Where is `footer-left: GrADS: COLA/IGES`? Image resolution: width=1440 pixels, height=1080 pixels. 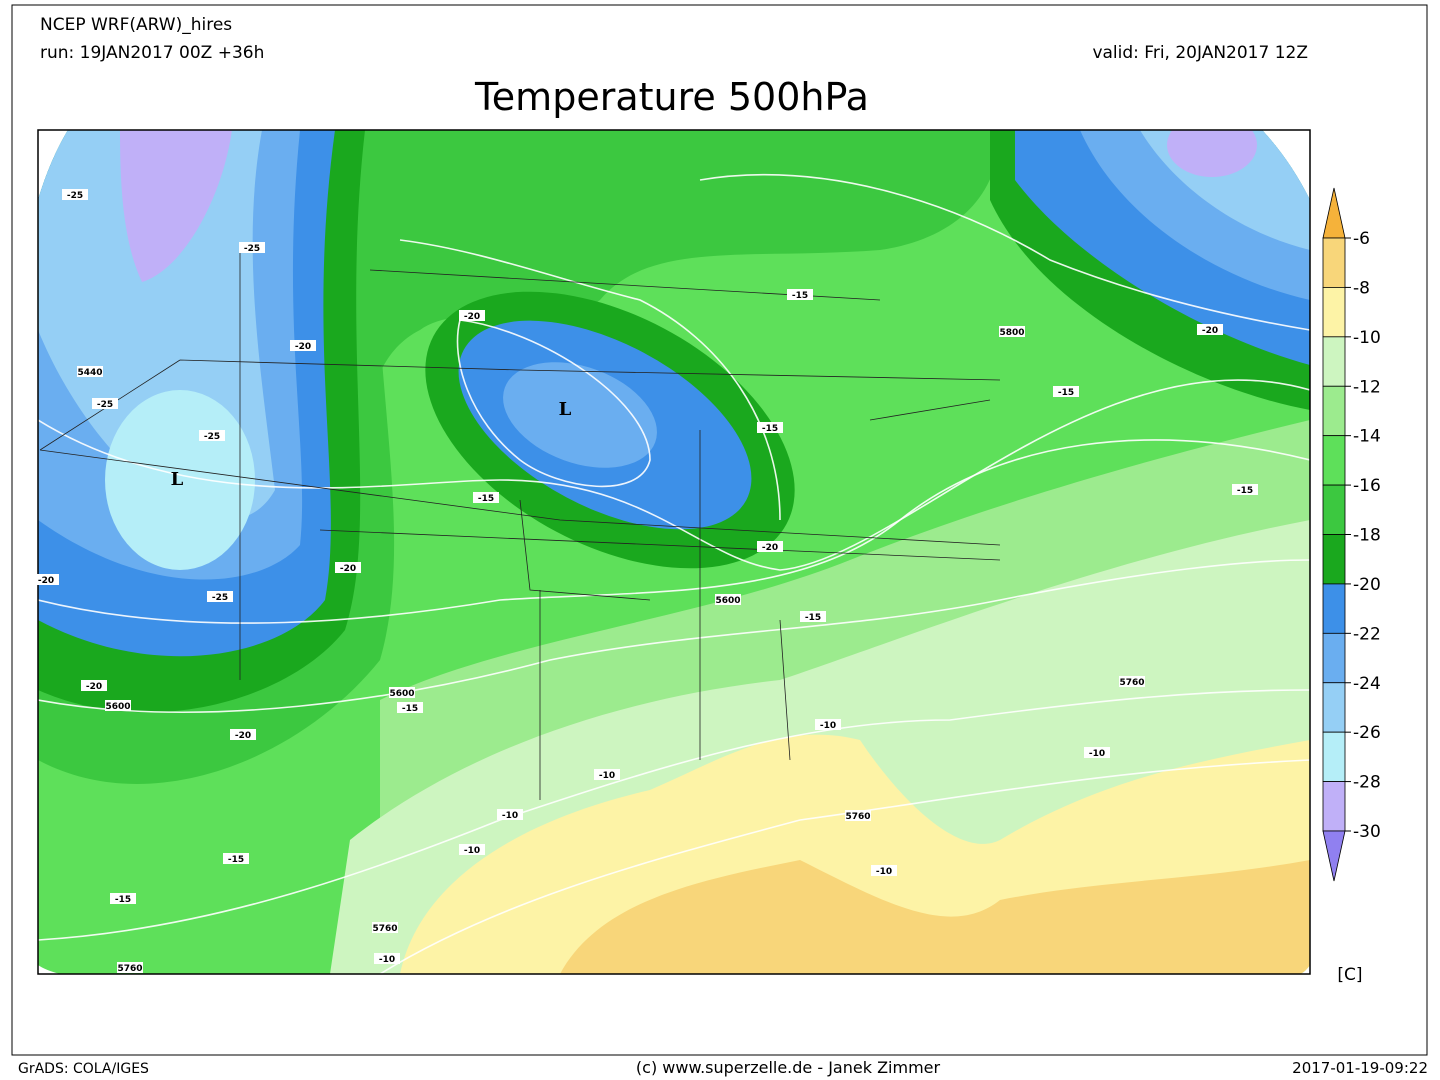 footer-left: GrADS: COLA/IGES is located at coordinates (83, 1069).